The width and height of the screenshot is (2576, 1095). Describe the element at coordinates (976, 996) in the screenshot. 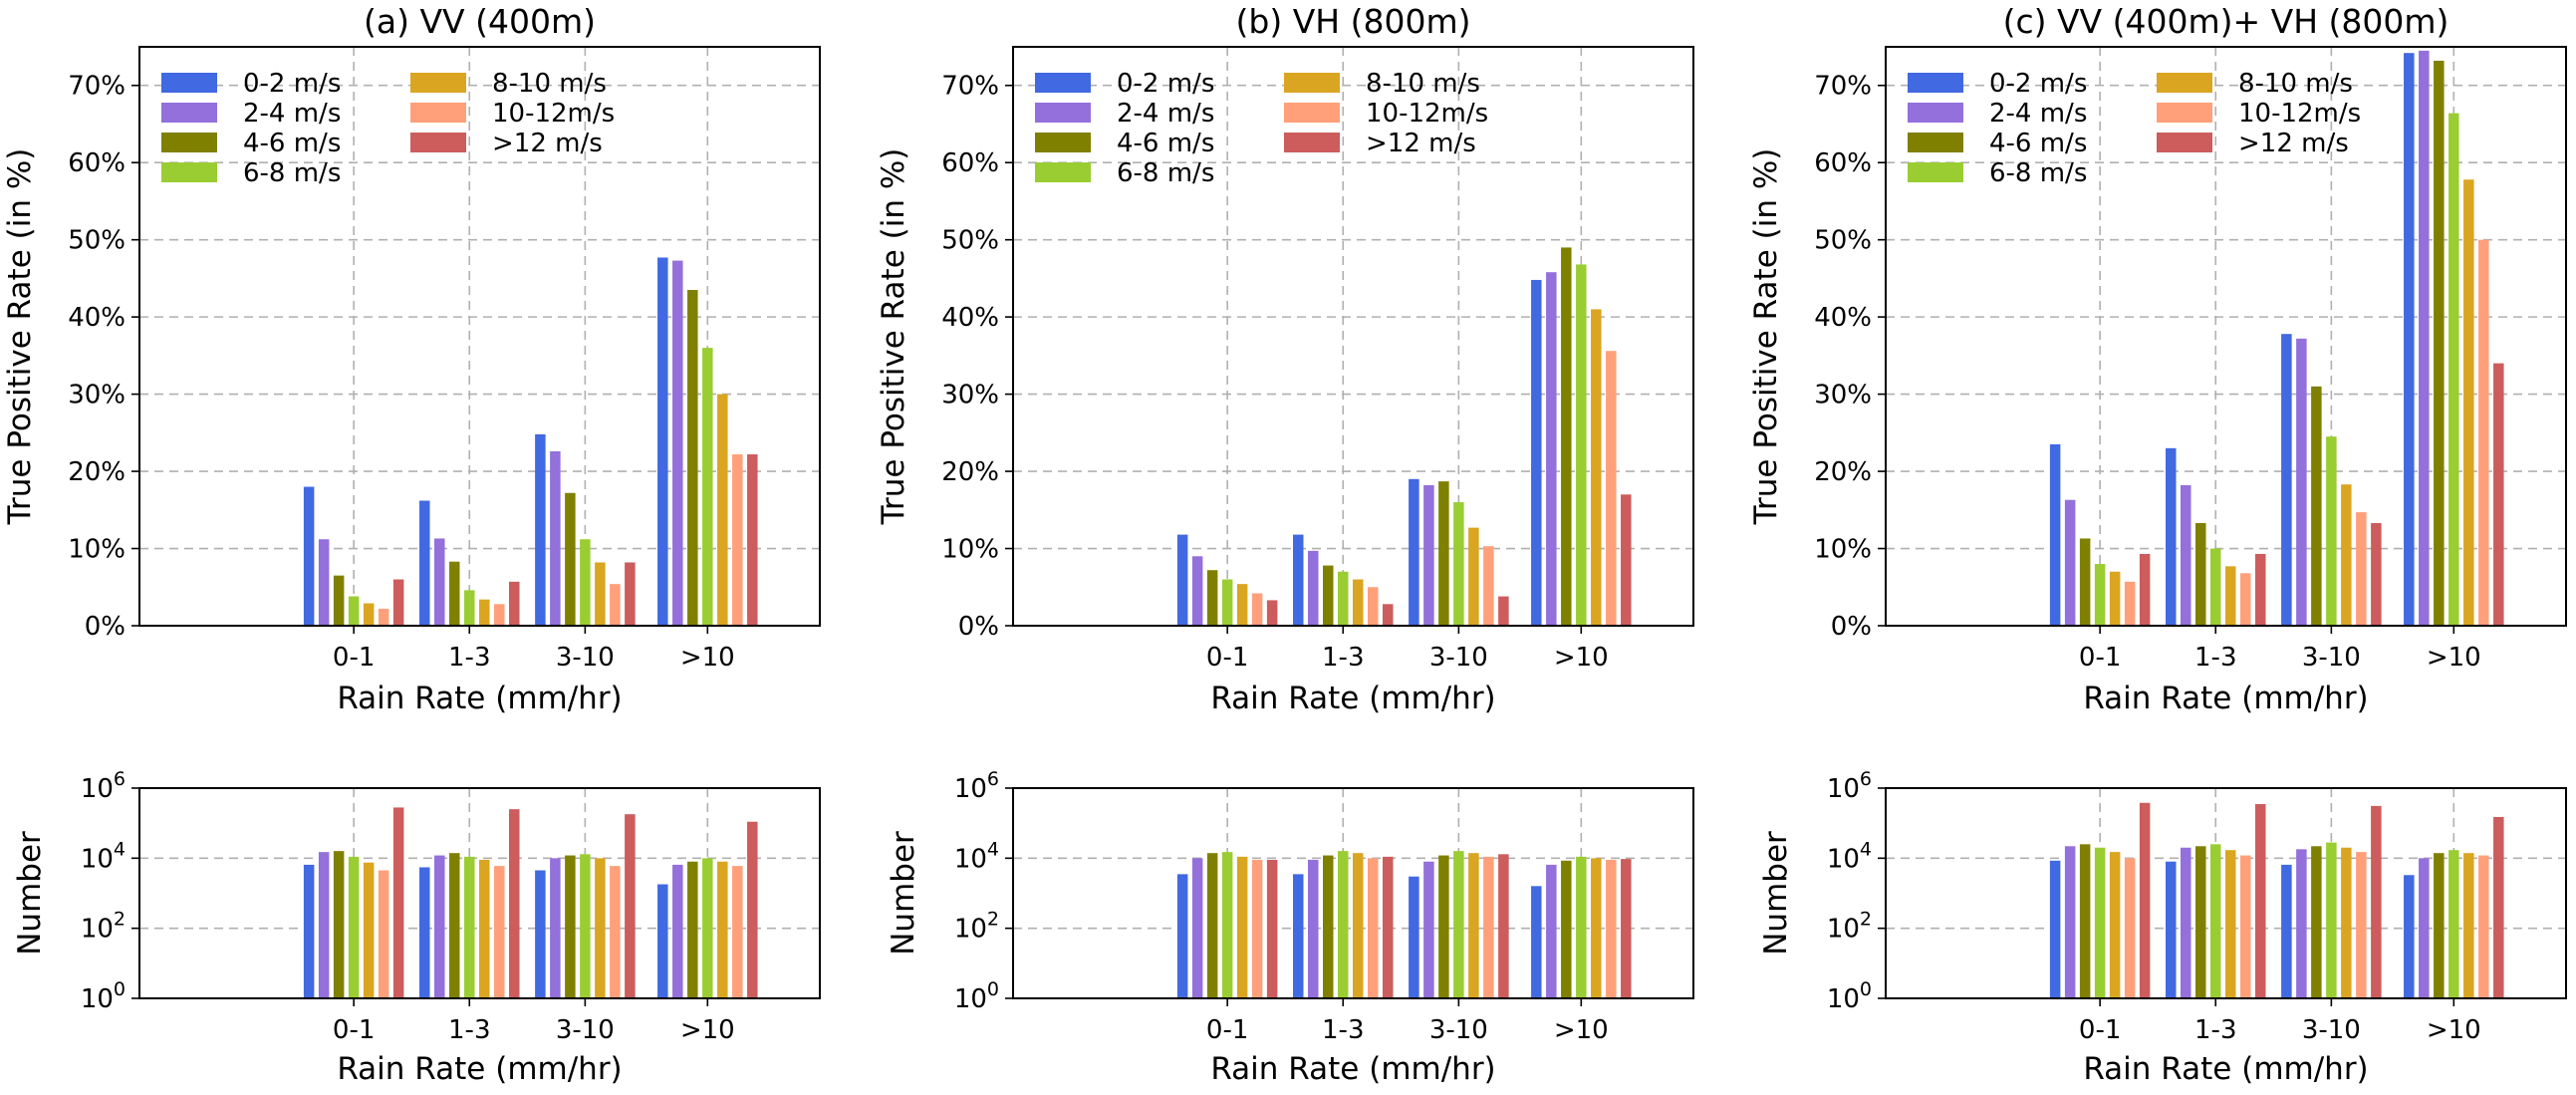

I see `y-tick-label: 10⁰` at that location.